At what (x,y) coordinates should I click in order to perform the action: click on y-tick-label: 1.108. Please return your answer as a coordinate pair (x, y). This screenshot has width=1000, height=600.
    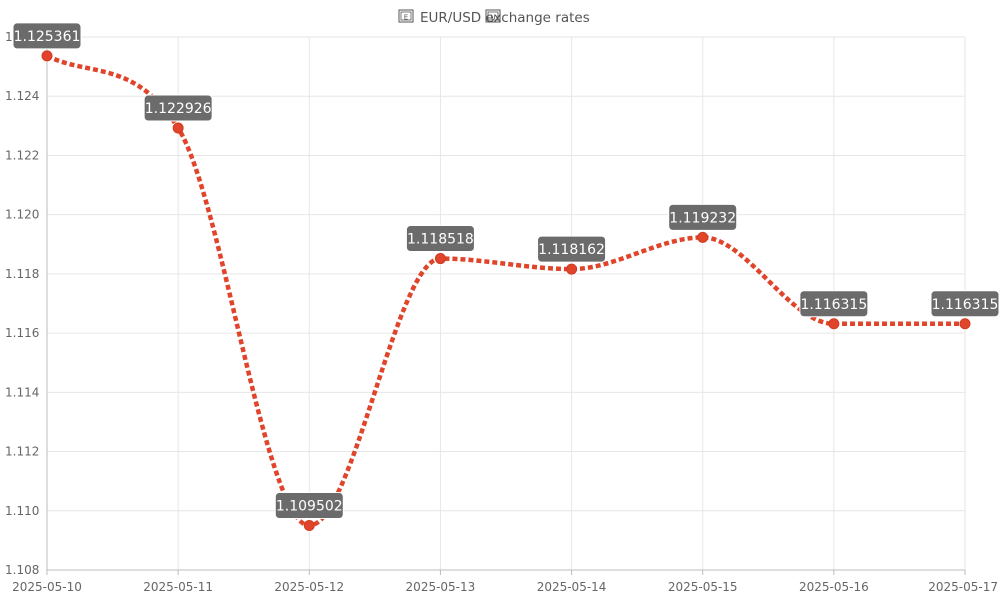
    Looking at the image, I should click on (22, 570).